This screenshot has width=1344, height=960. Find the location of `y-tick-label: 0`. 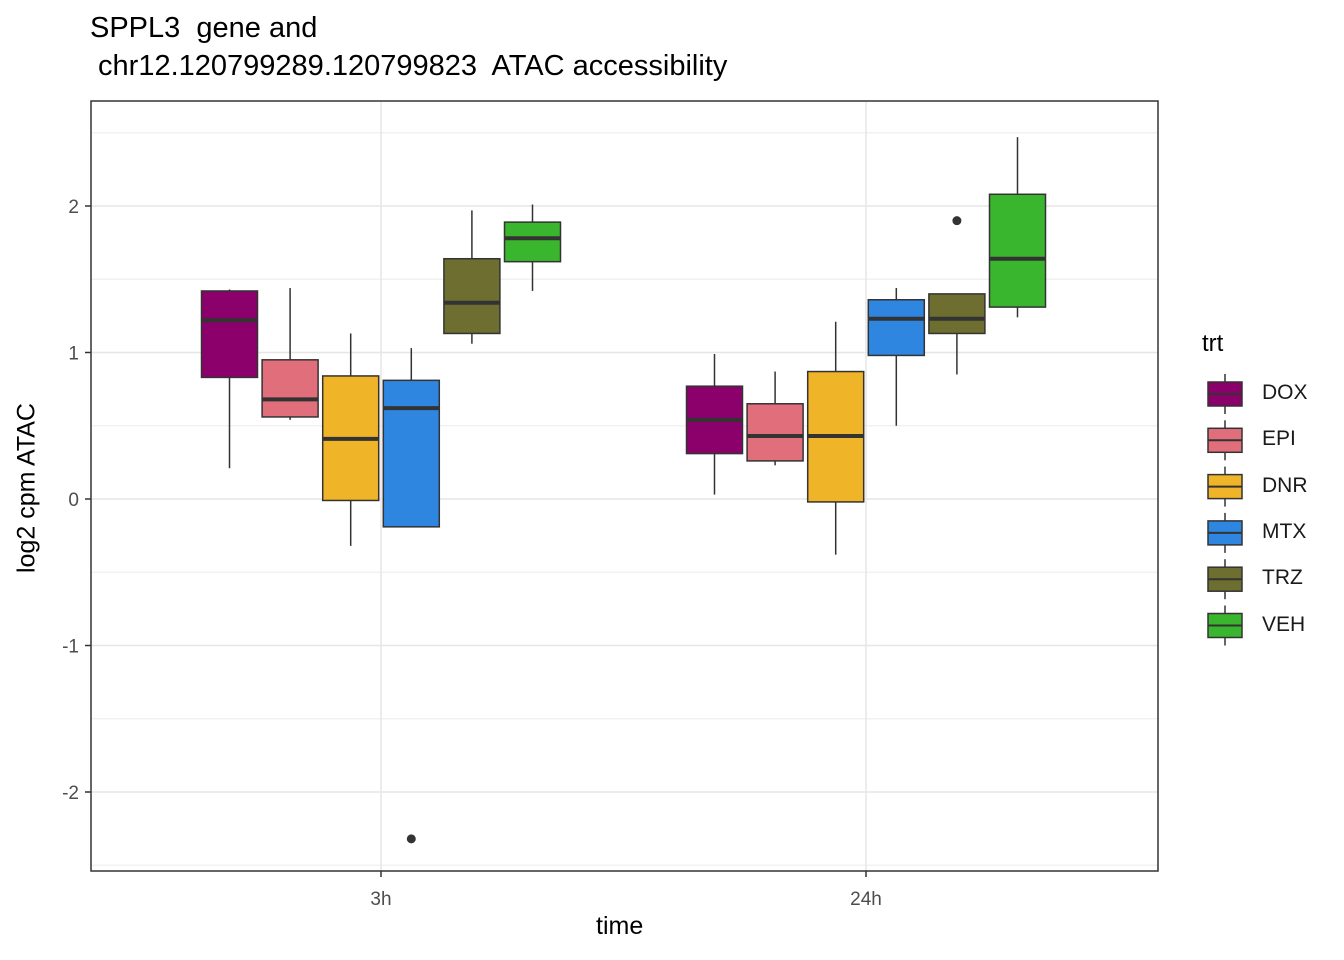

y-tick-label: 0 is located at coordinates (73, 500).